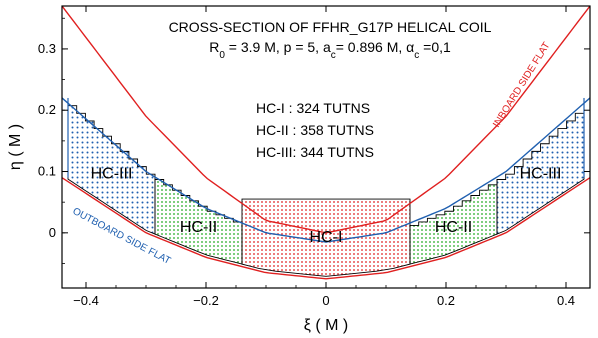  Describe the element at coordinates (330, 27) in the screenshot. I see `chart-title: CROSS-SECTION OF FFHR_G17P HELICAL COIL` at that location.